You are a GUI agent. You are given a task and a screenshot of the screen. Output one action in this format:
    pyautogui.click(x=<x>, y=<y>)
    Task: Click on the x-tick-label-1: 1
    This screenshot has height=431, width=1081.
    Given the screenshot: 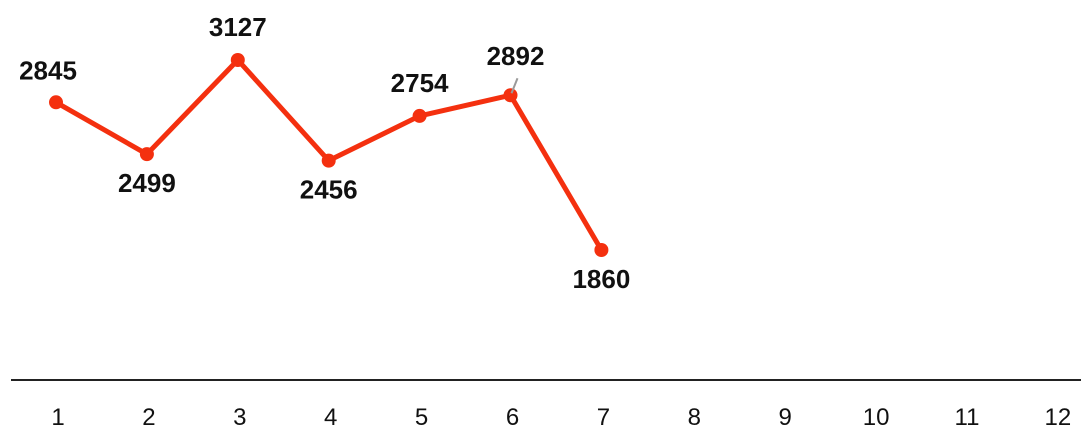 What is the action you would take?
    pyautogui.click(x=57, y=417)
    